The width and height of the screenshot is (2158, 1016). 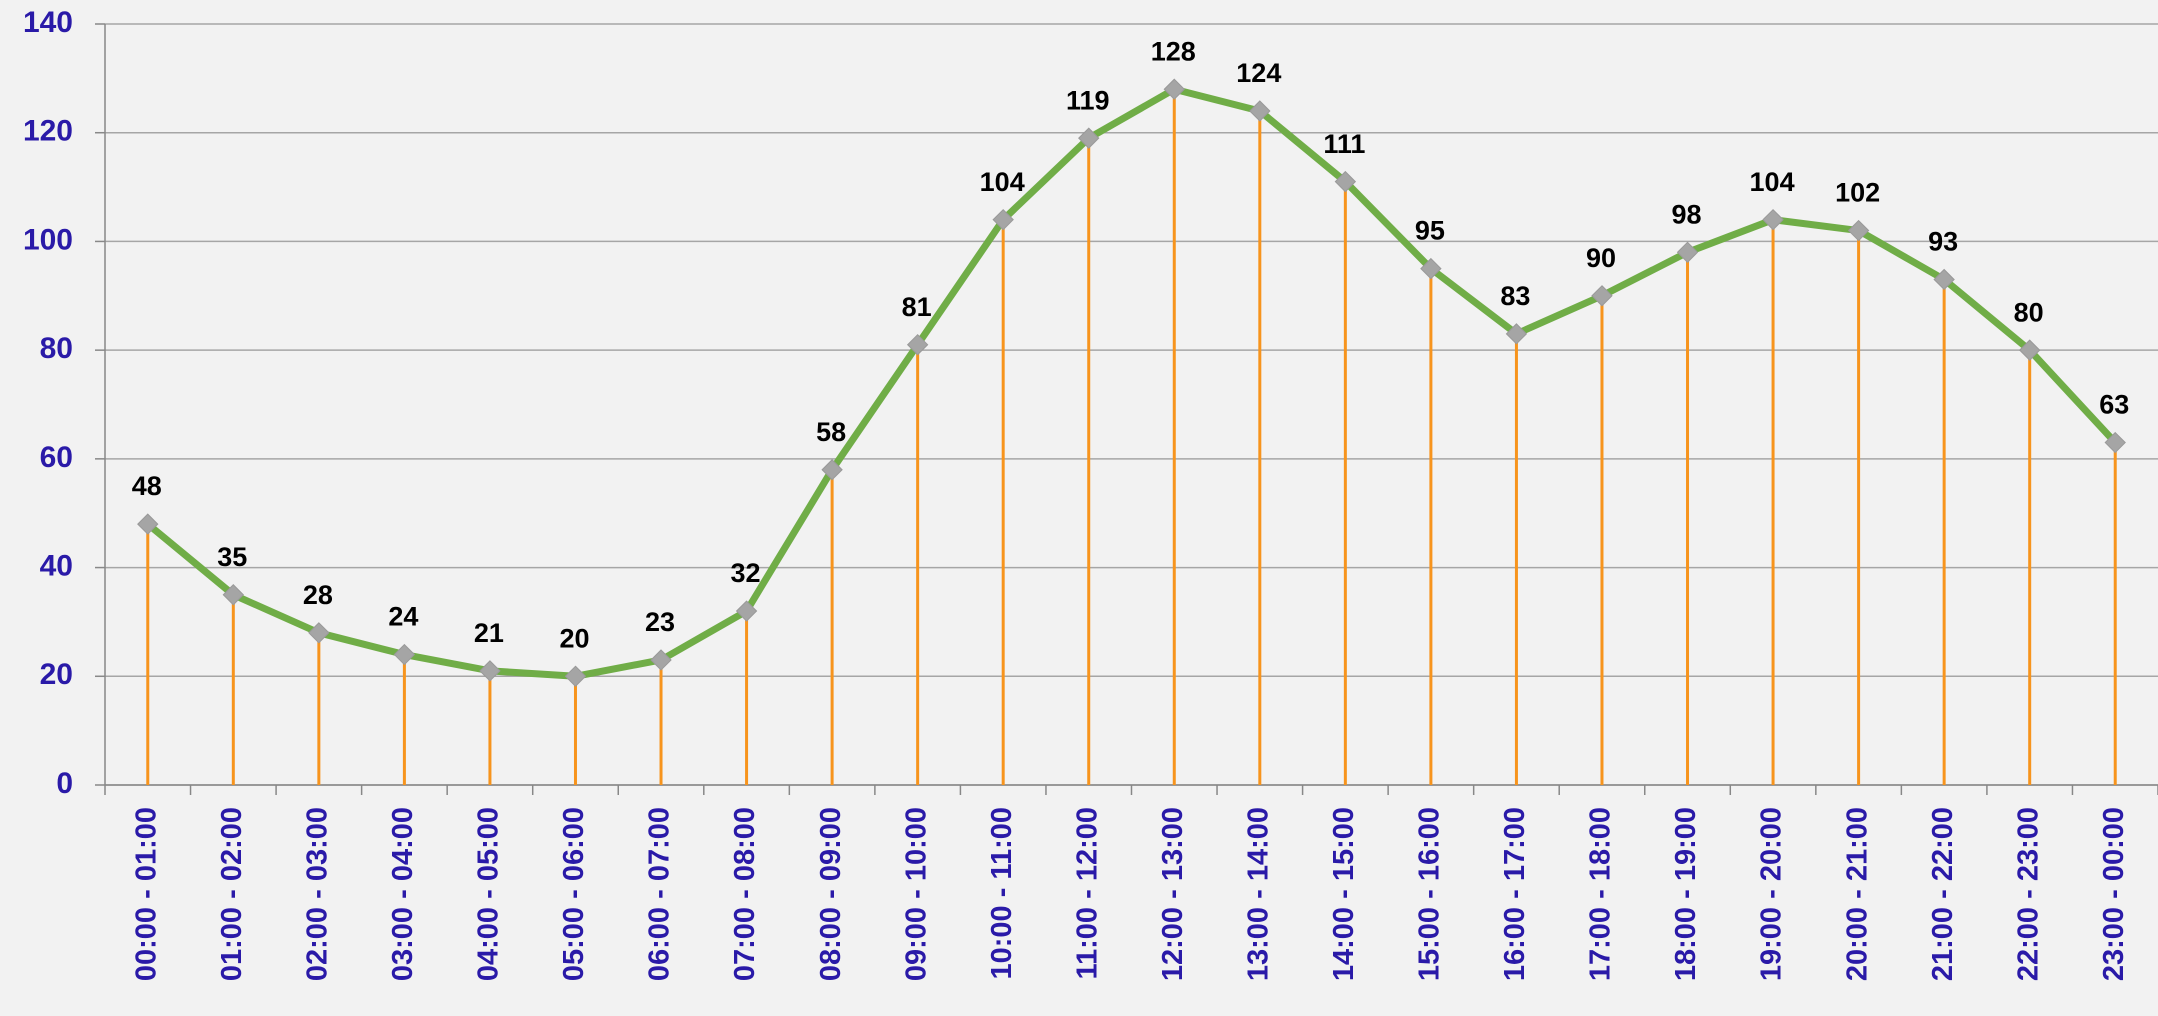 What do you see at coordinates (2028, 894) in the screenshot?
I see `x-tick-label: 22:00 - 23:00` at bounding box center [2028, 894].